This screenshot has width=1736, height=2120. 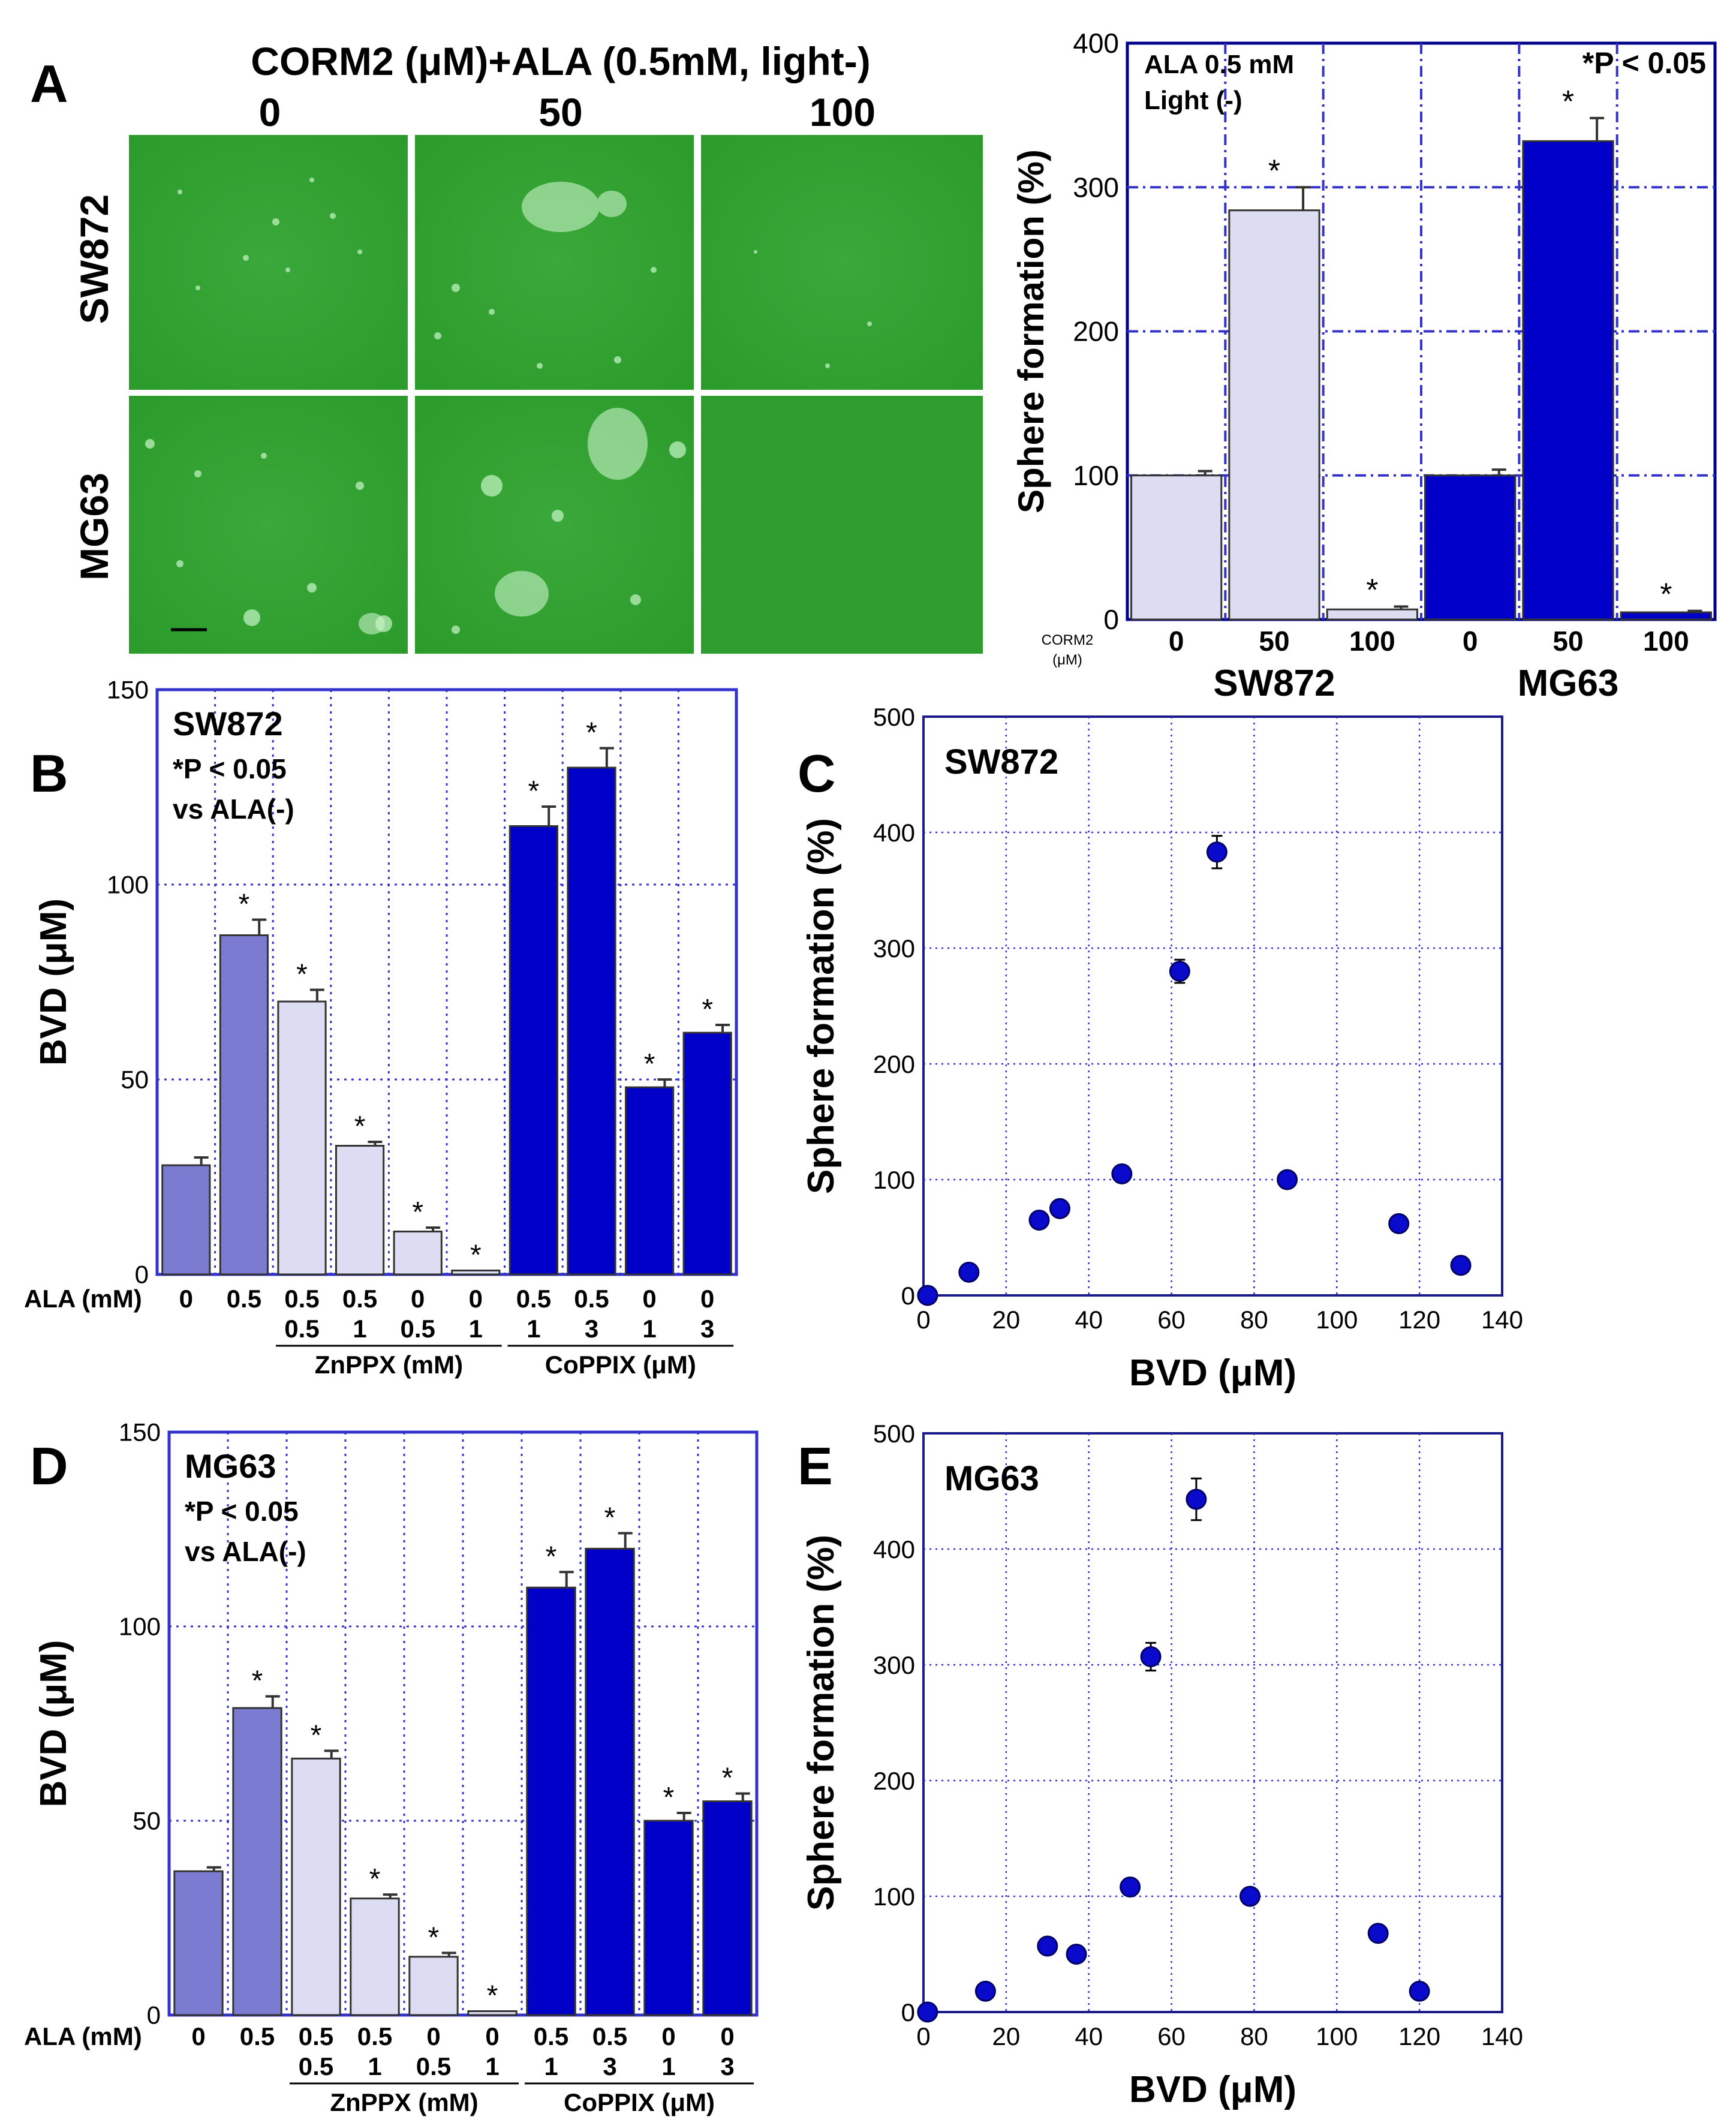 What do you see at coordinates (1006, 2036) in the screenshot?
I see `x-tick-label: 20` at bounding box center [1006, 2036].